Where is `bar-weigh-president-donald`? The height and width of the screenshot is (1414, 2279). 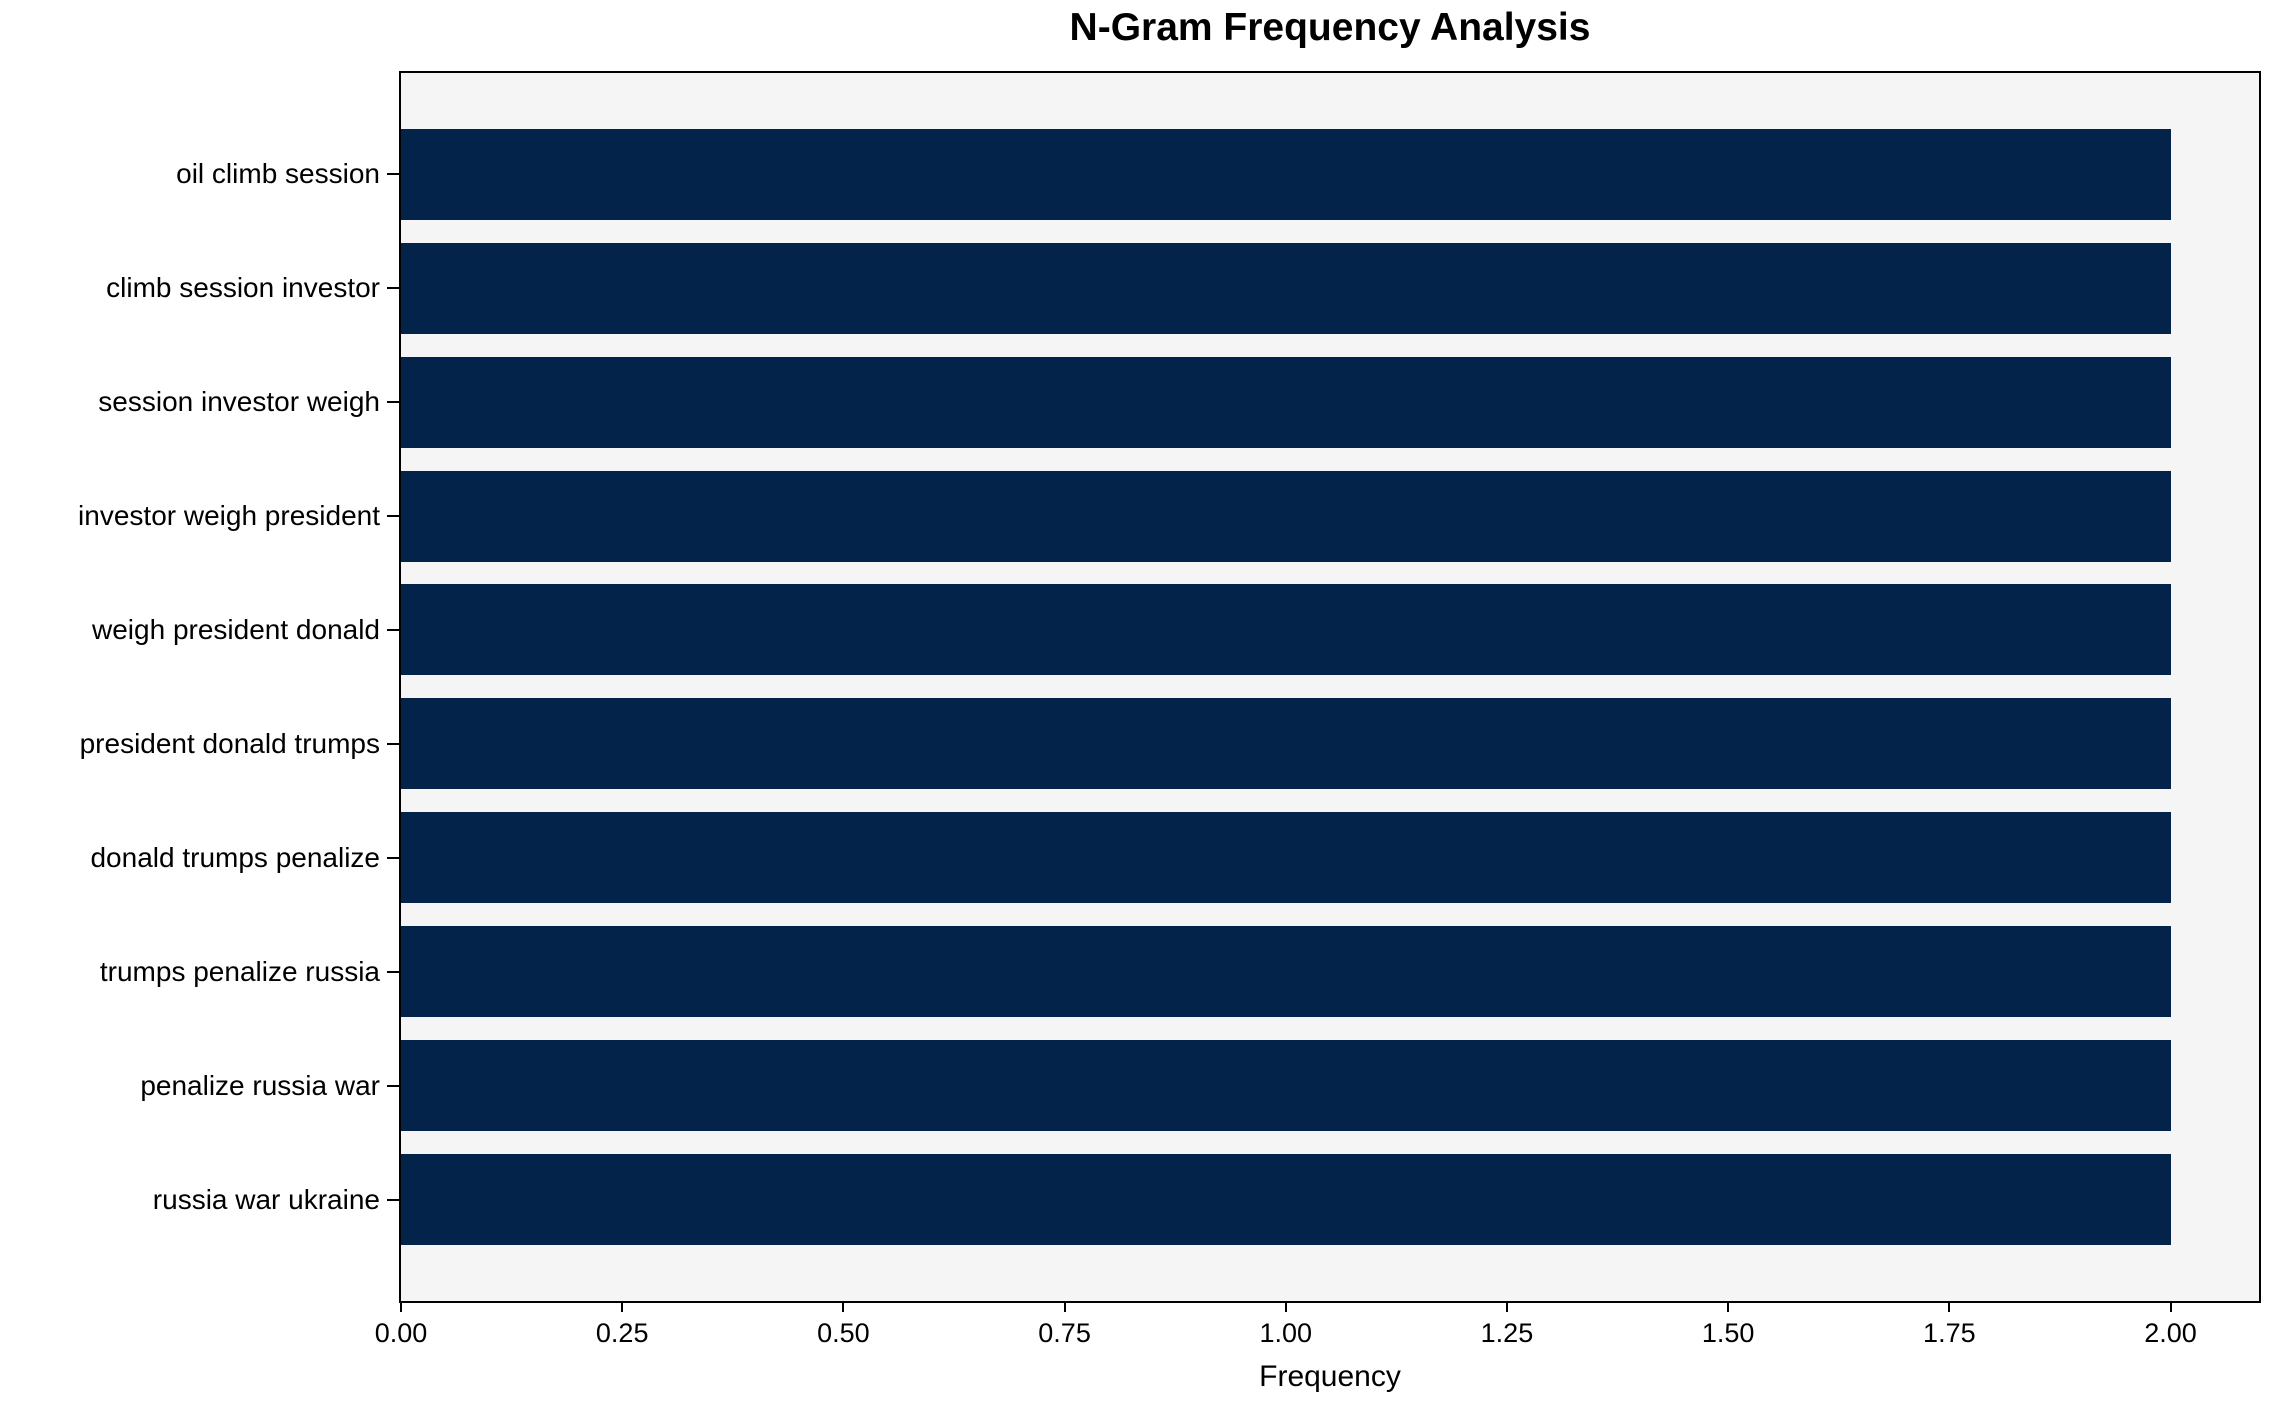
bar-weigh-president-donald is located at coordinates (1286, 630).